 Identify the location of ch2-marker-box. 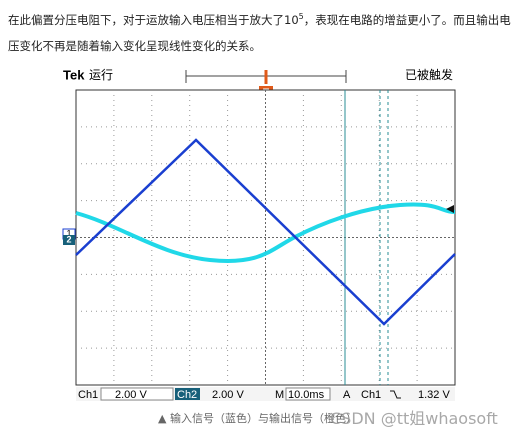
(69, 240).